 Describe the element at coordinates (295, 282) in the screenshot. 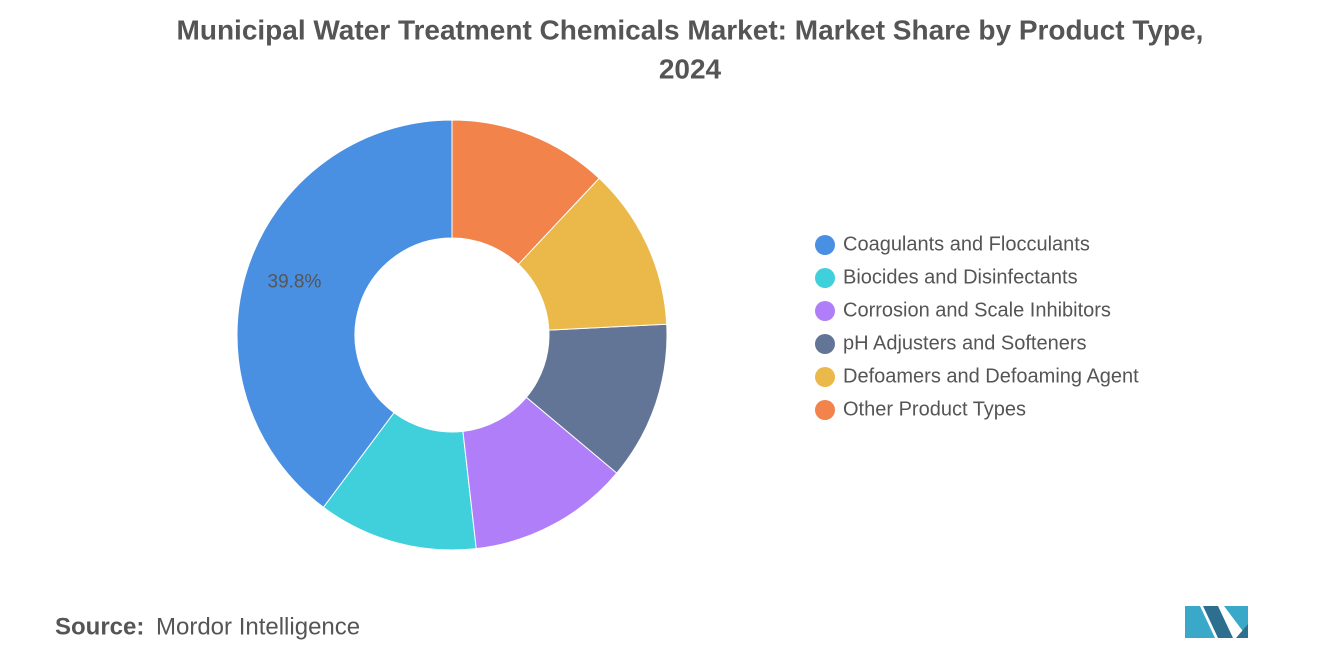

I see `data-label: 39.8%` at that location.